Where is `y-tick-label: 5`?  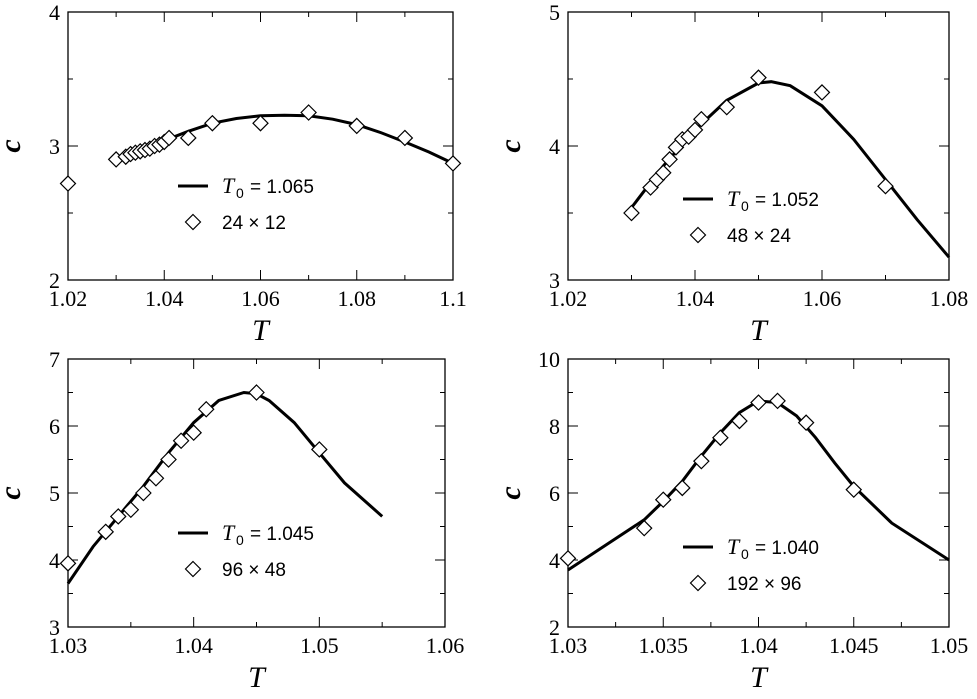
y-tick-label: 5 is located at coordinates (54, 493).